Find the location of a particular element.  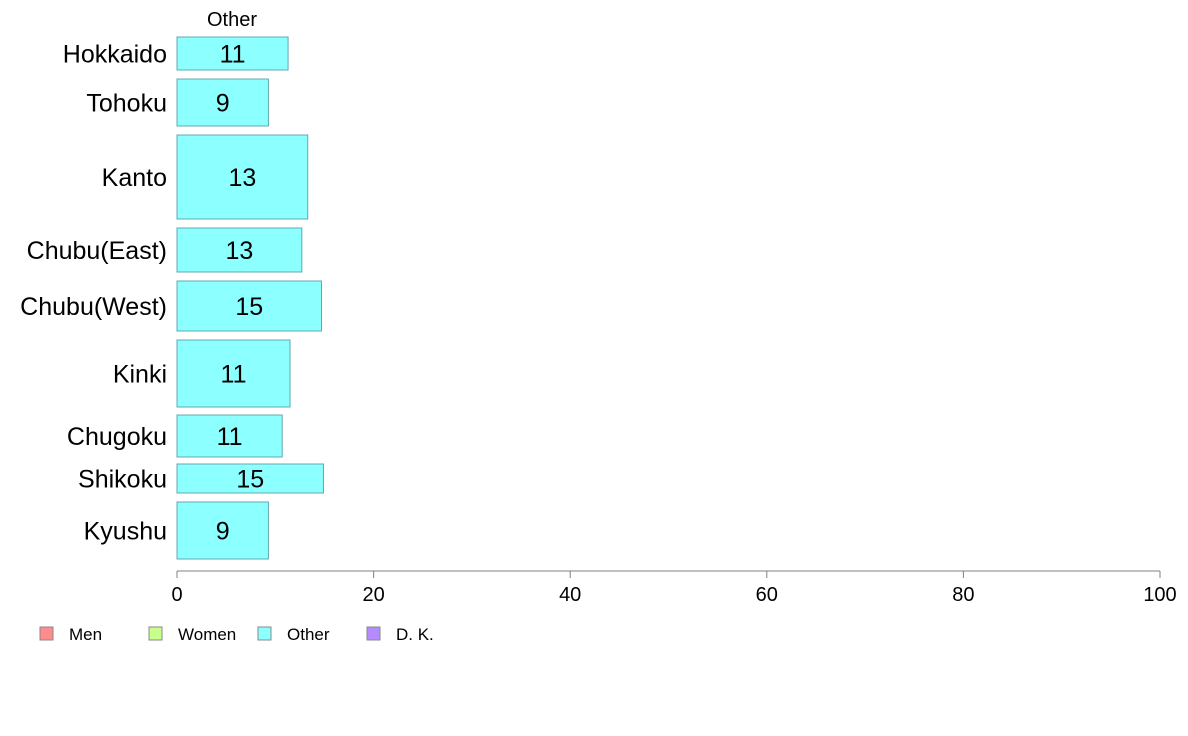

category-label: Tohoku is located at coordinates (126, 104).